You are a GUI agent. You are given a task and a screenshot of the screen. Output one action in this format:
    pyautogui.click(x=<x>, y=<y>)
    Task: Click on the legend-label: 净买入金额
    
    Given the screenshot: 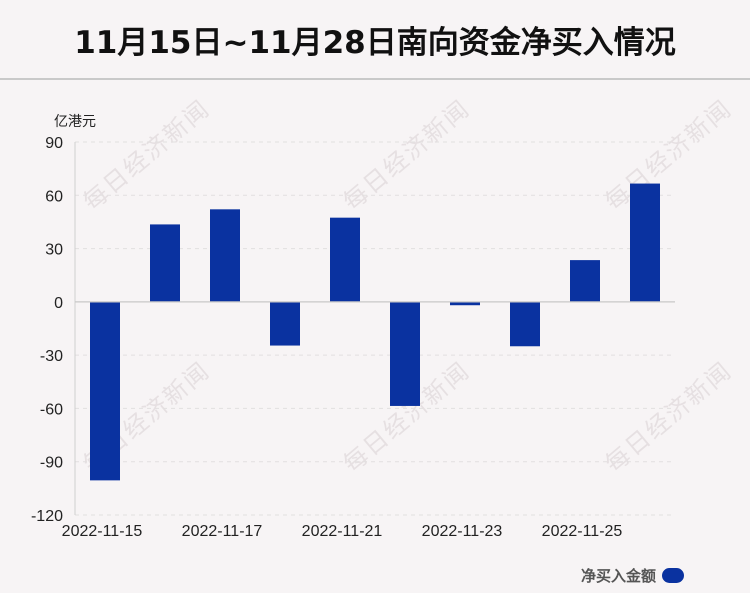 What is the action you would take?
    pyautogui.click(x=618, y=576)
    